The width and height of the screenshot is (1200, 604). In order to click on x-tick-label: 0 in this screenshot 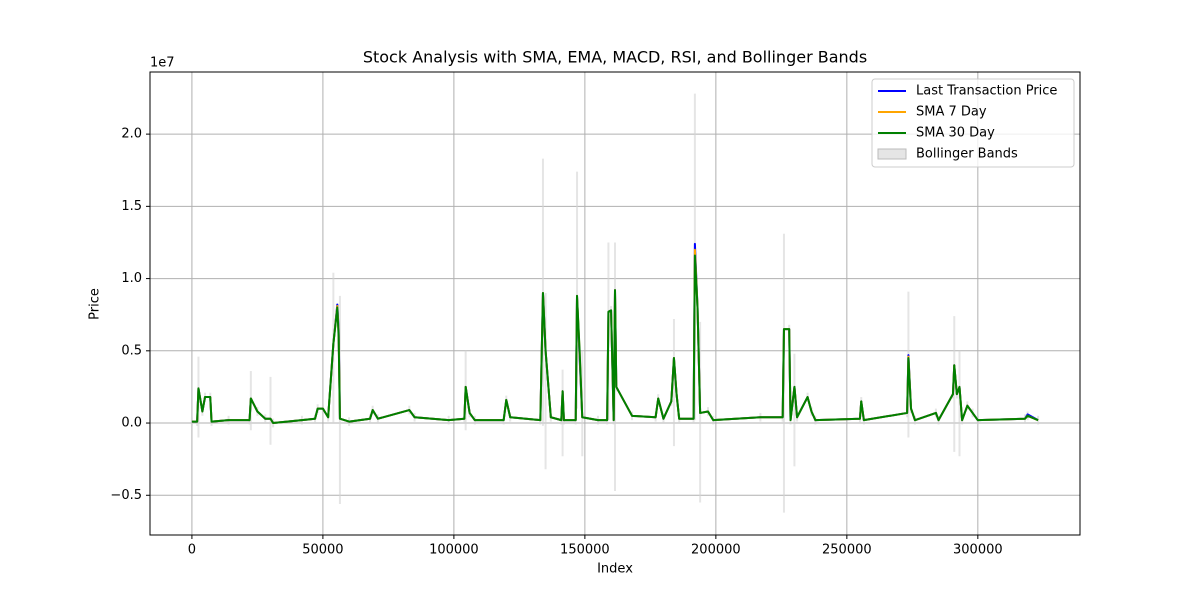, I will do `click(192, 550)`.